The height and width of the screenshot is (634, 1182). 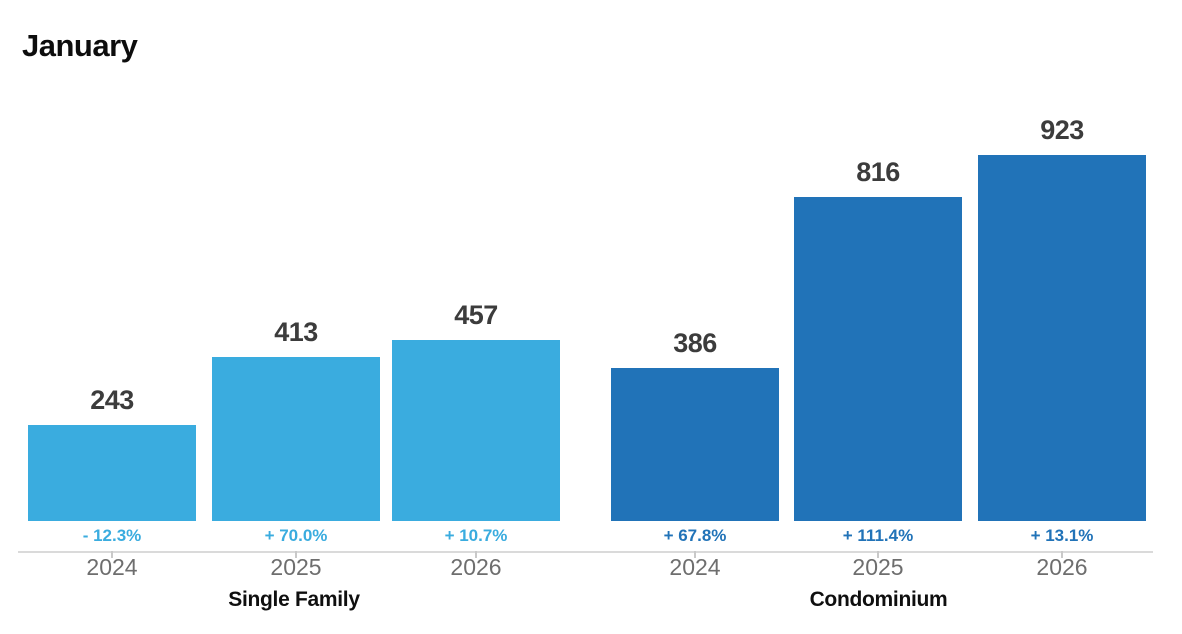 What do you see at coordinates (296, 332) in the screenshot?
I see `bar-value-label: 413` at bounding box center [296, 332].